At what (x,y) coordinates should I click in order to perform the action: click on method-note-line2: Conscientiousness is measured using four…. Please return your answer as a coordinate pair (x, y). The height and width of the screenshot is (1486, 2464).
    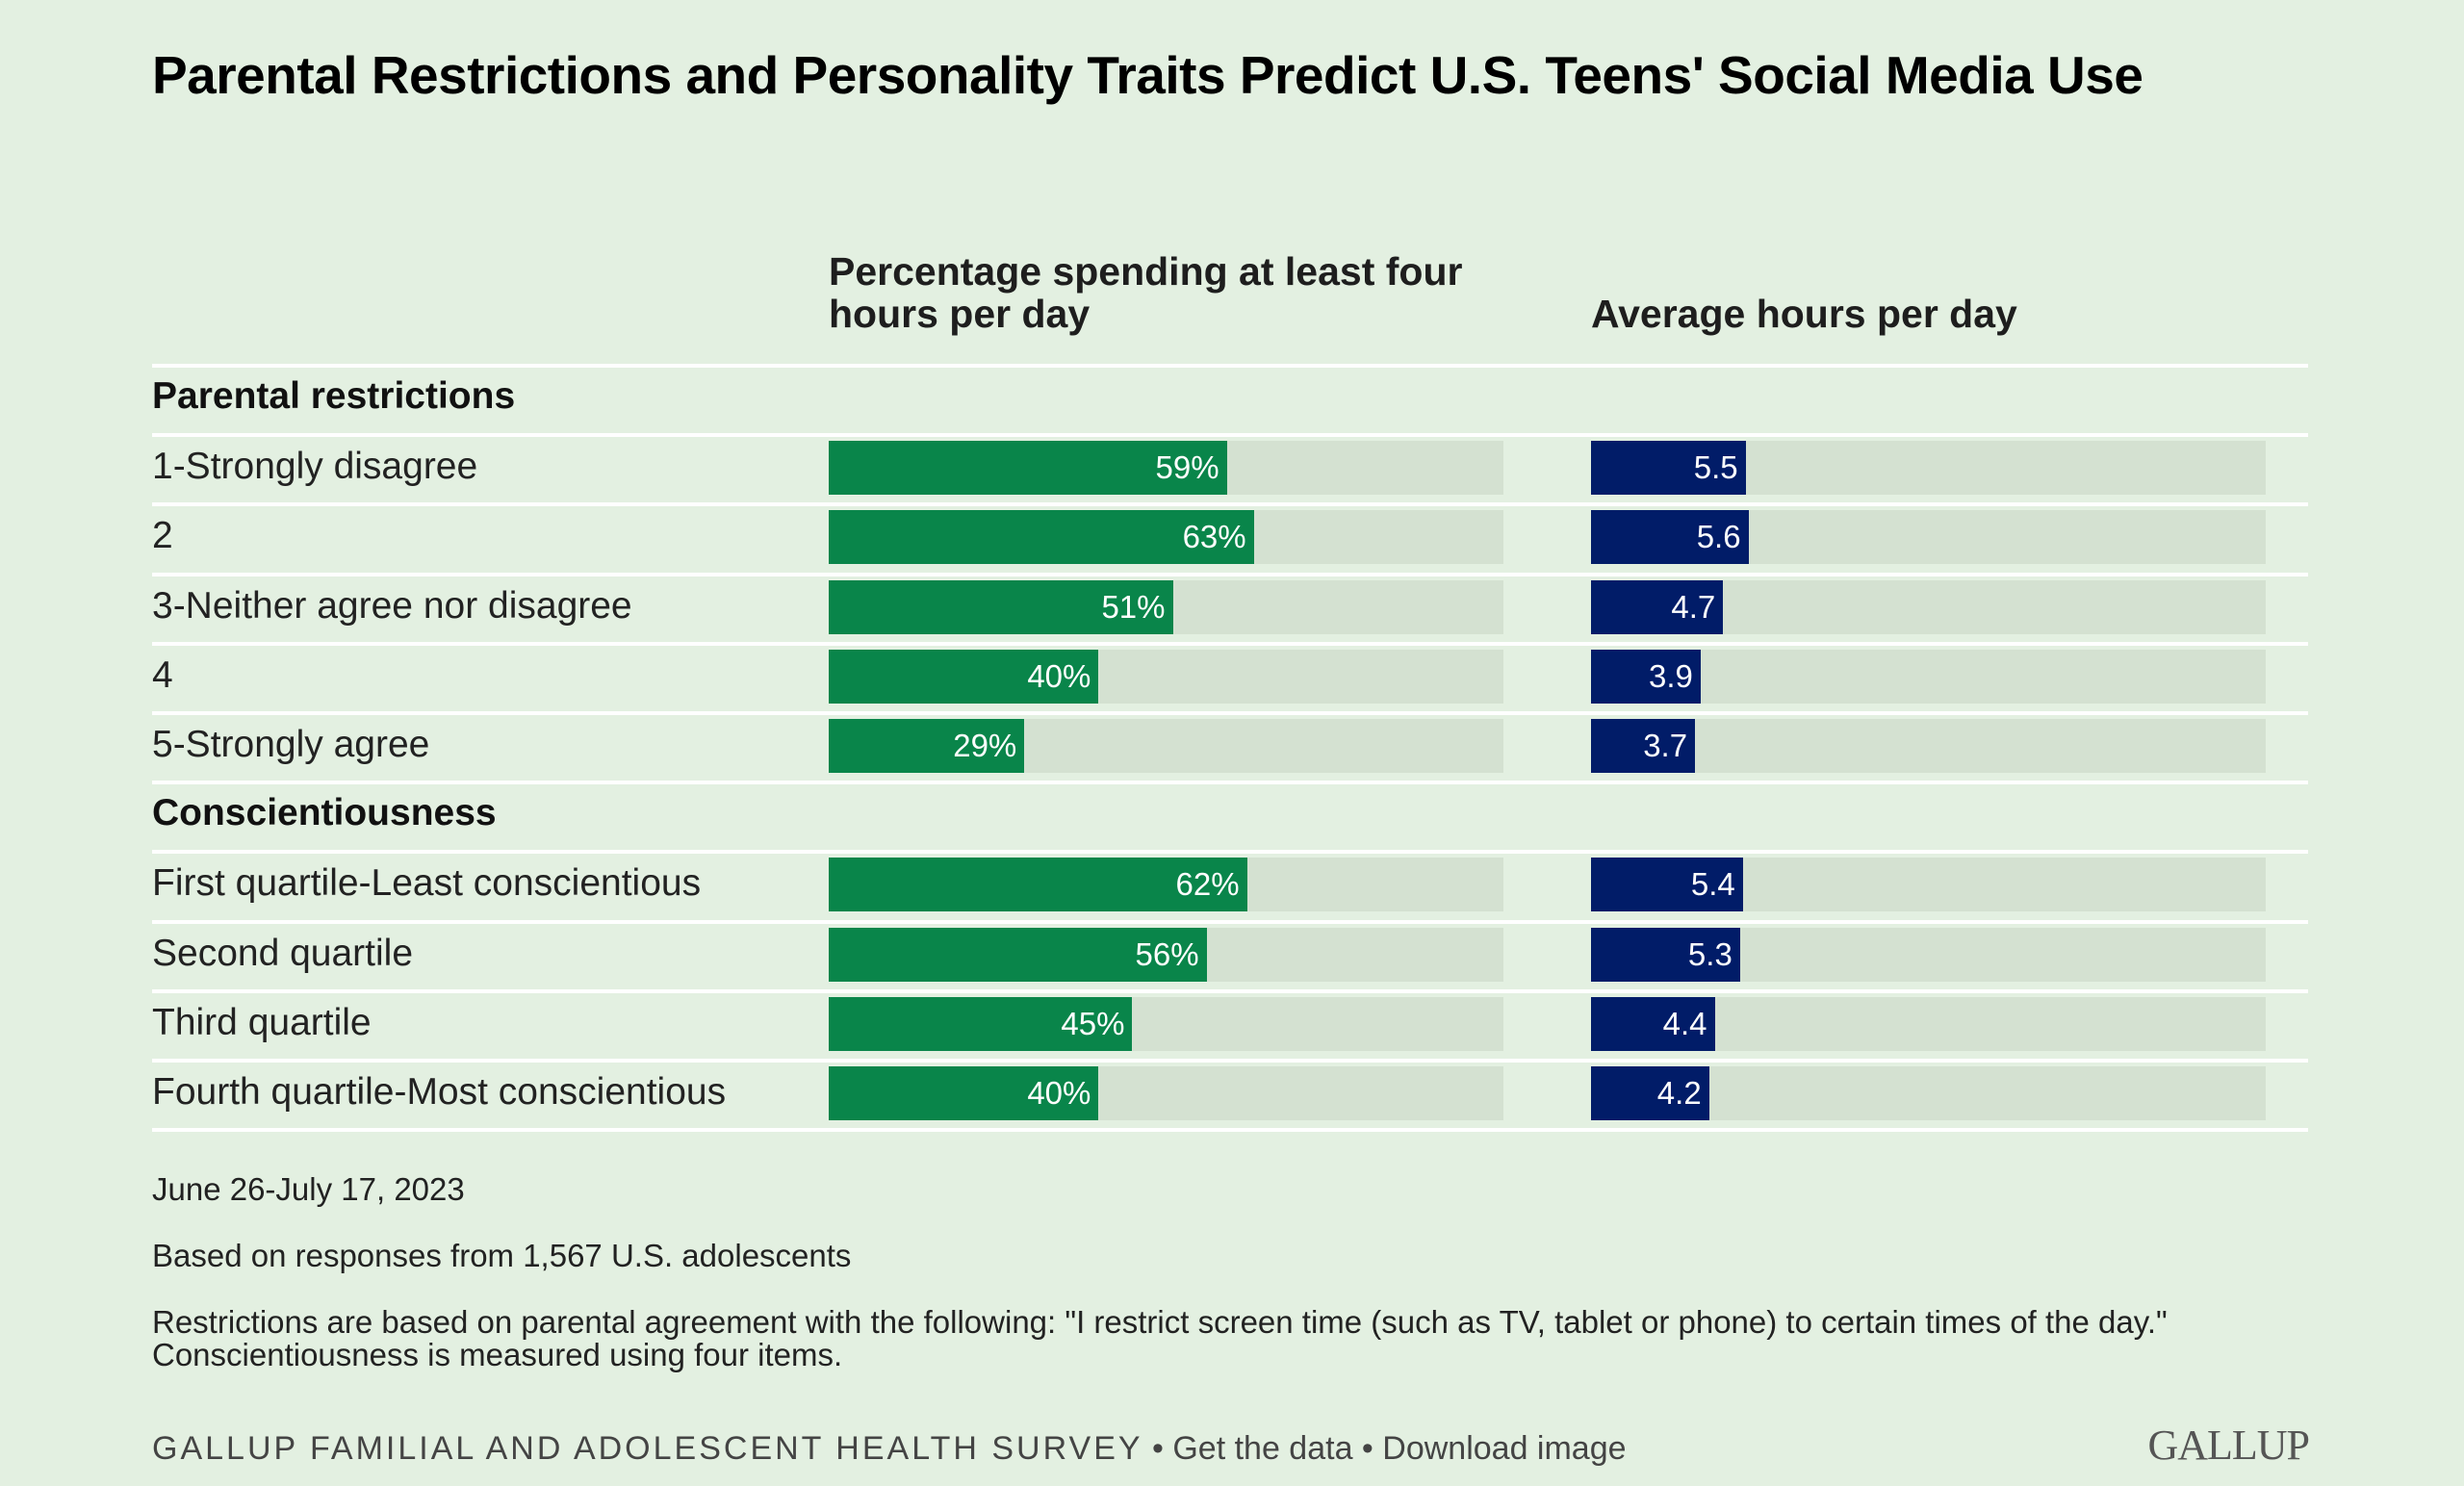
    Looking at the image, I should click on (497, 1354).